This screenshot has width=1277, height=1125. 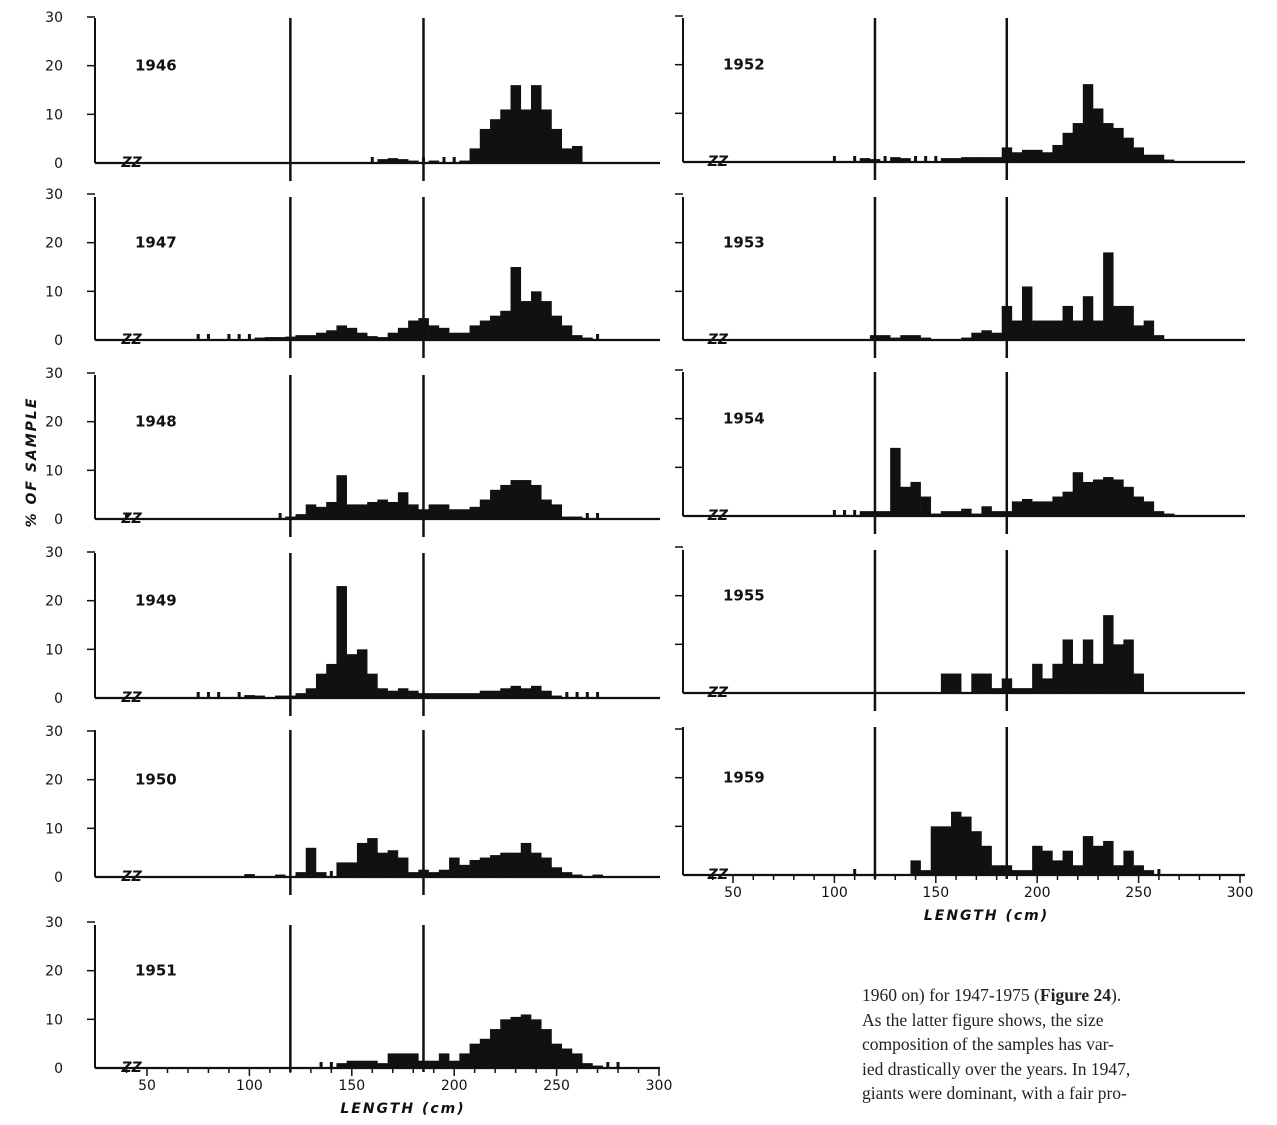 I want to click on panel-1952: ZZ 1952, so click(x=960, y=97).